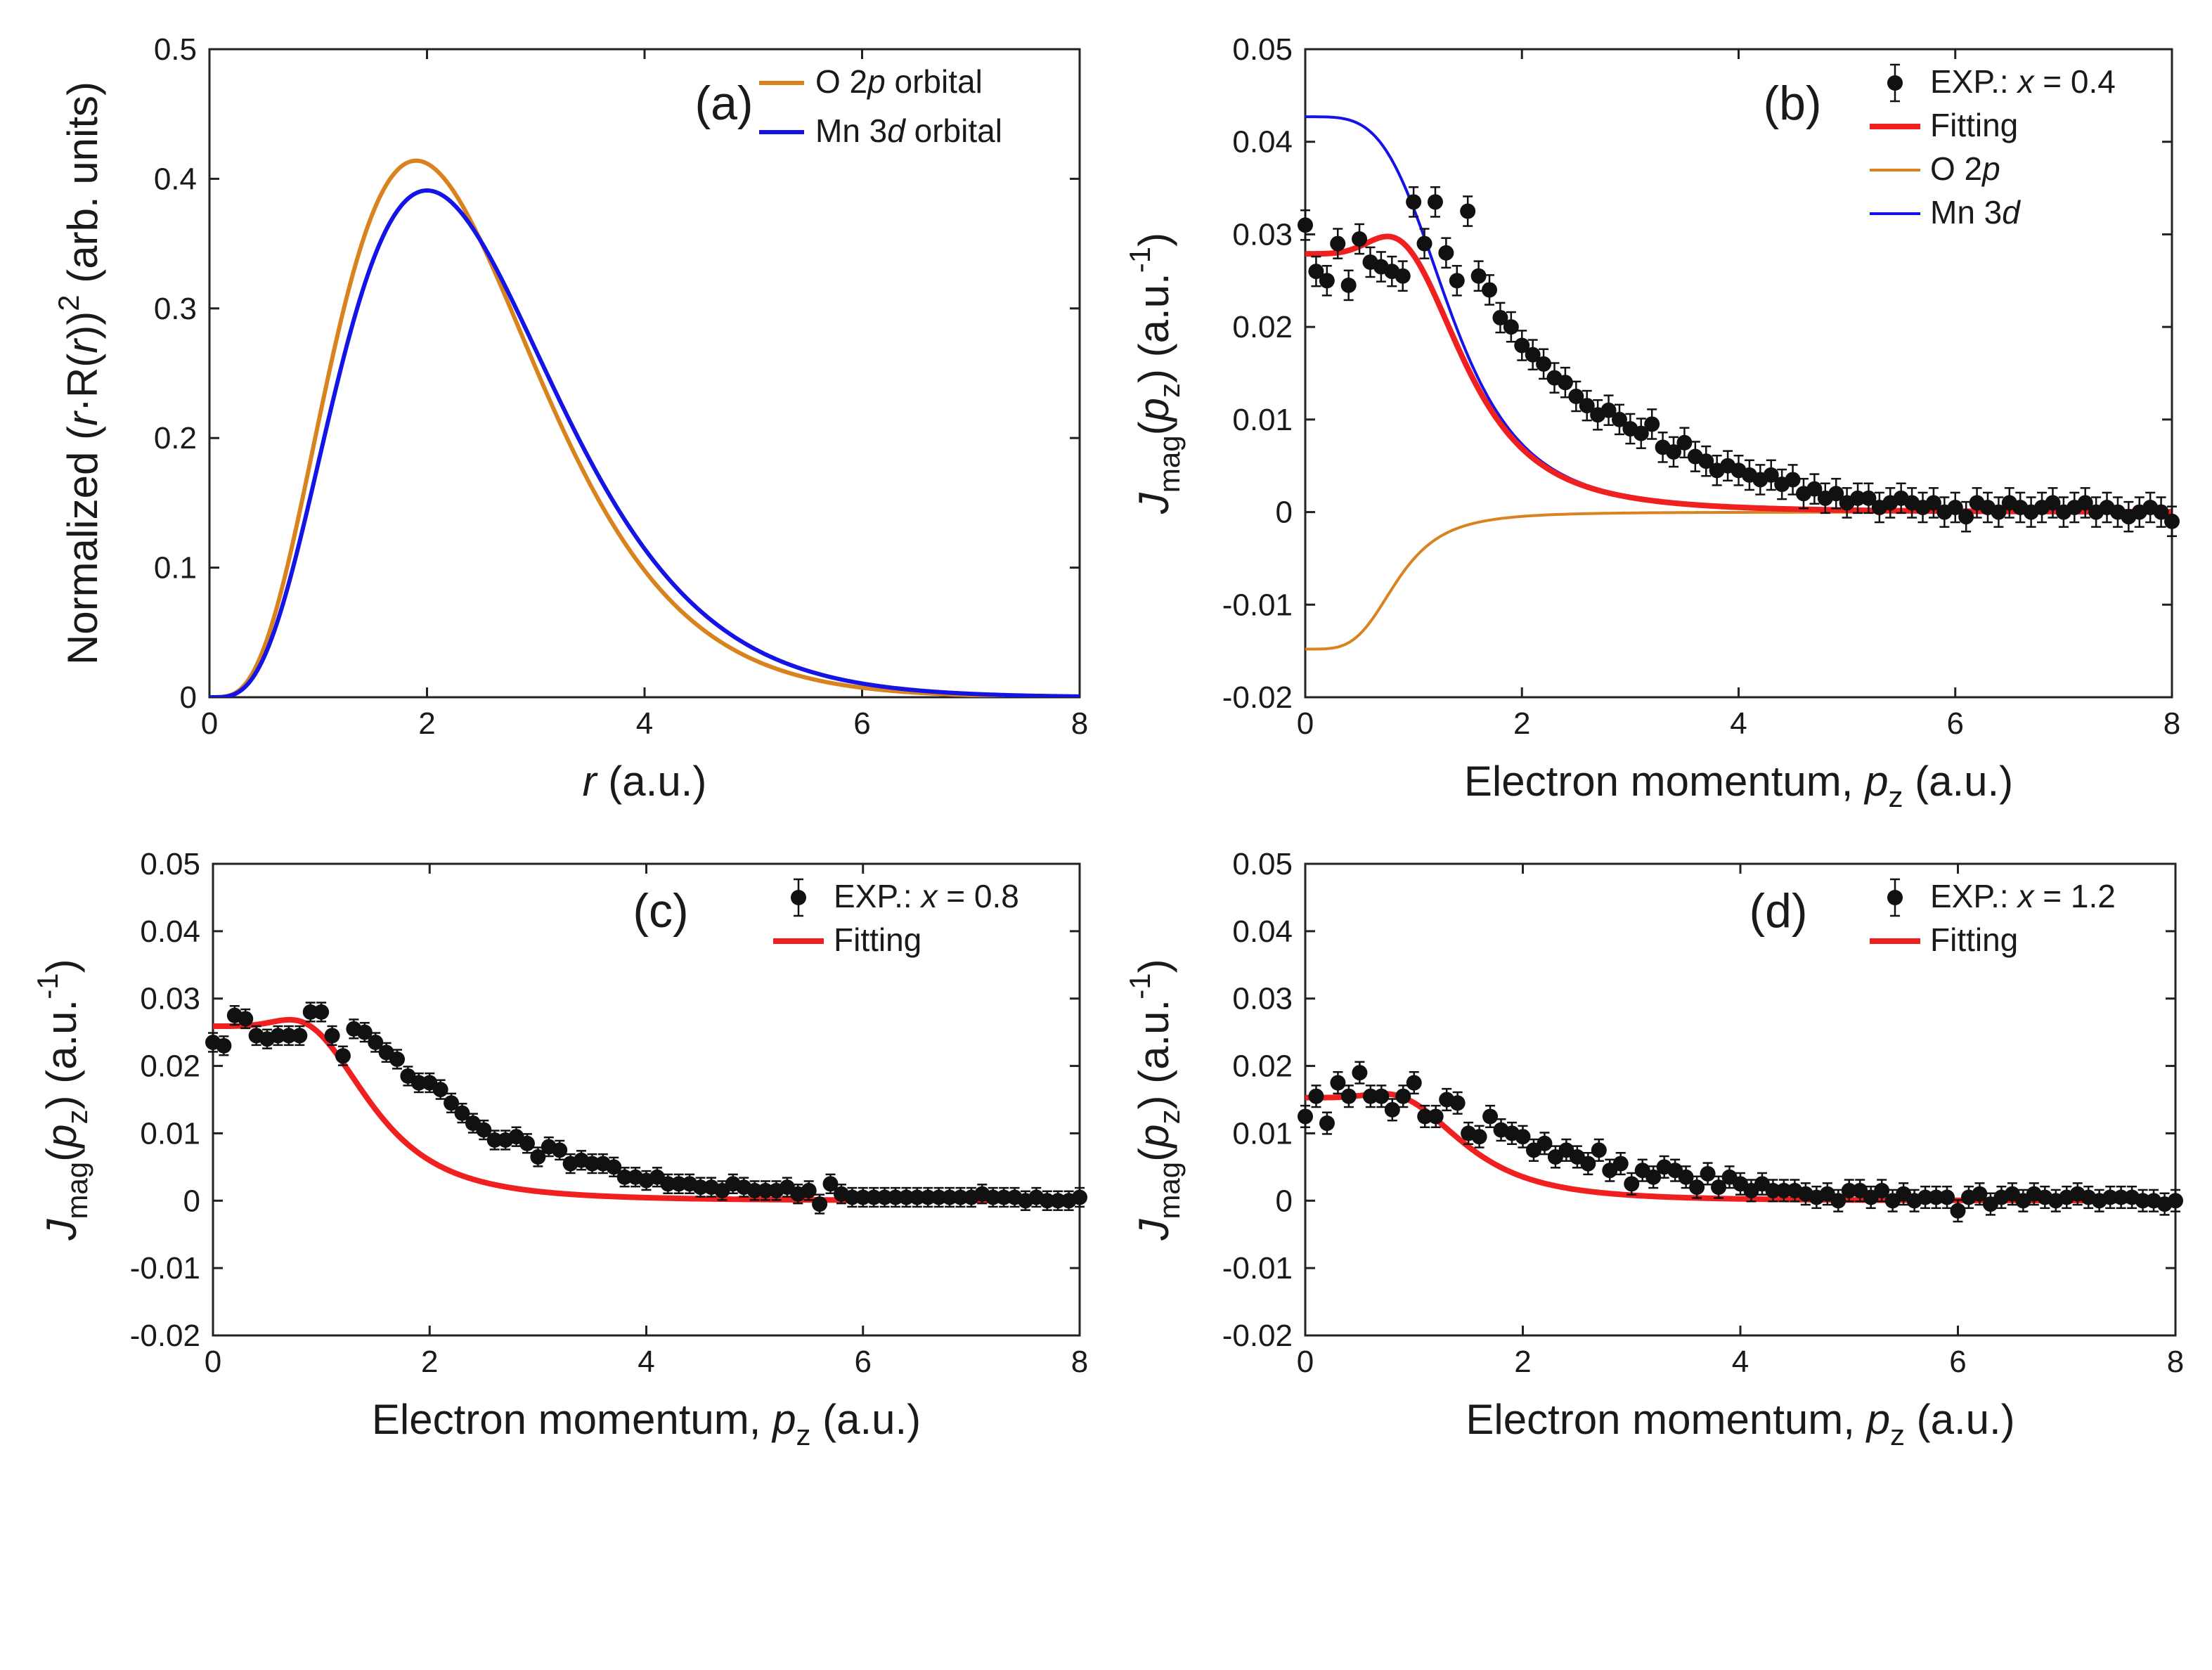  Describe the element at coordinates (175, 179) in the screenshot. I see `y-tick-label: 0.4` at that location.